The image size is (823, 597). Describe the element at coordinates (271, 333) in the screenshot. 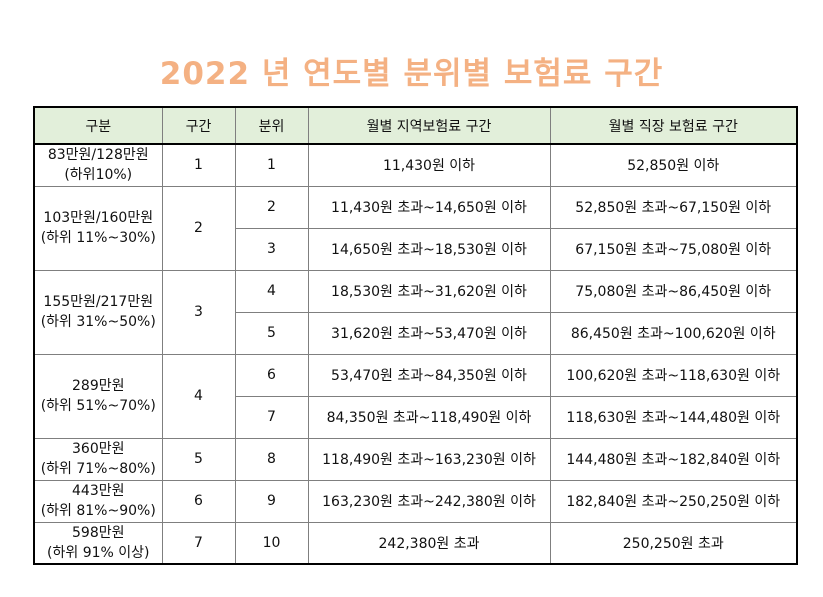

I see `decile-cell: 5` at that location.